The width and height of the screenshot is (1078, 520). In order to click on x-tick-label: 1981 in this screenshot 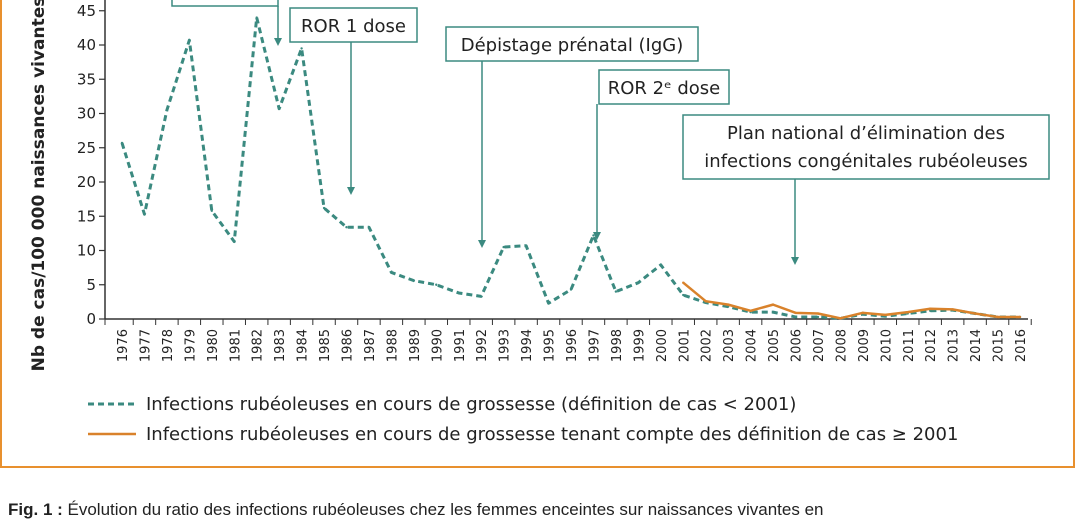, I will do `click(235, 345)`.